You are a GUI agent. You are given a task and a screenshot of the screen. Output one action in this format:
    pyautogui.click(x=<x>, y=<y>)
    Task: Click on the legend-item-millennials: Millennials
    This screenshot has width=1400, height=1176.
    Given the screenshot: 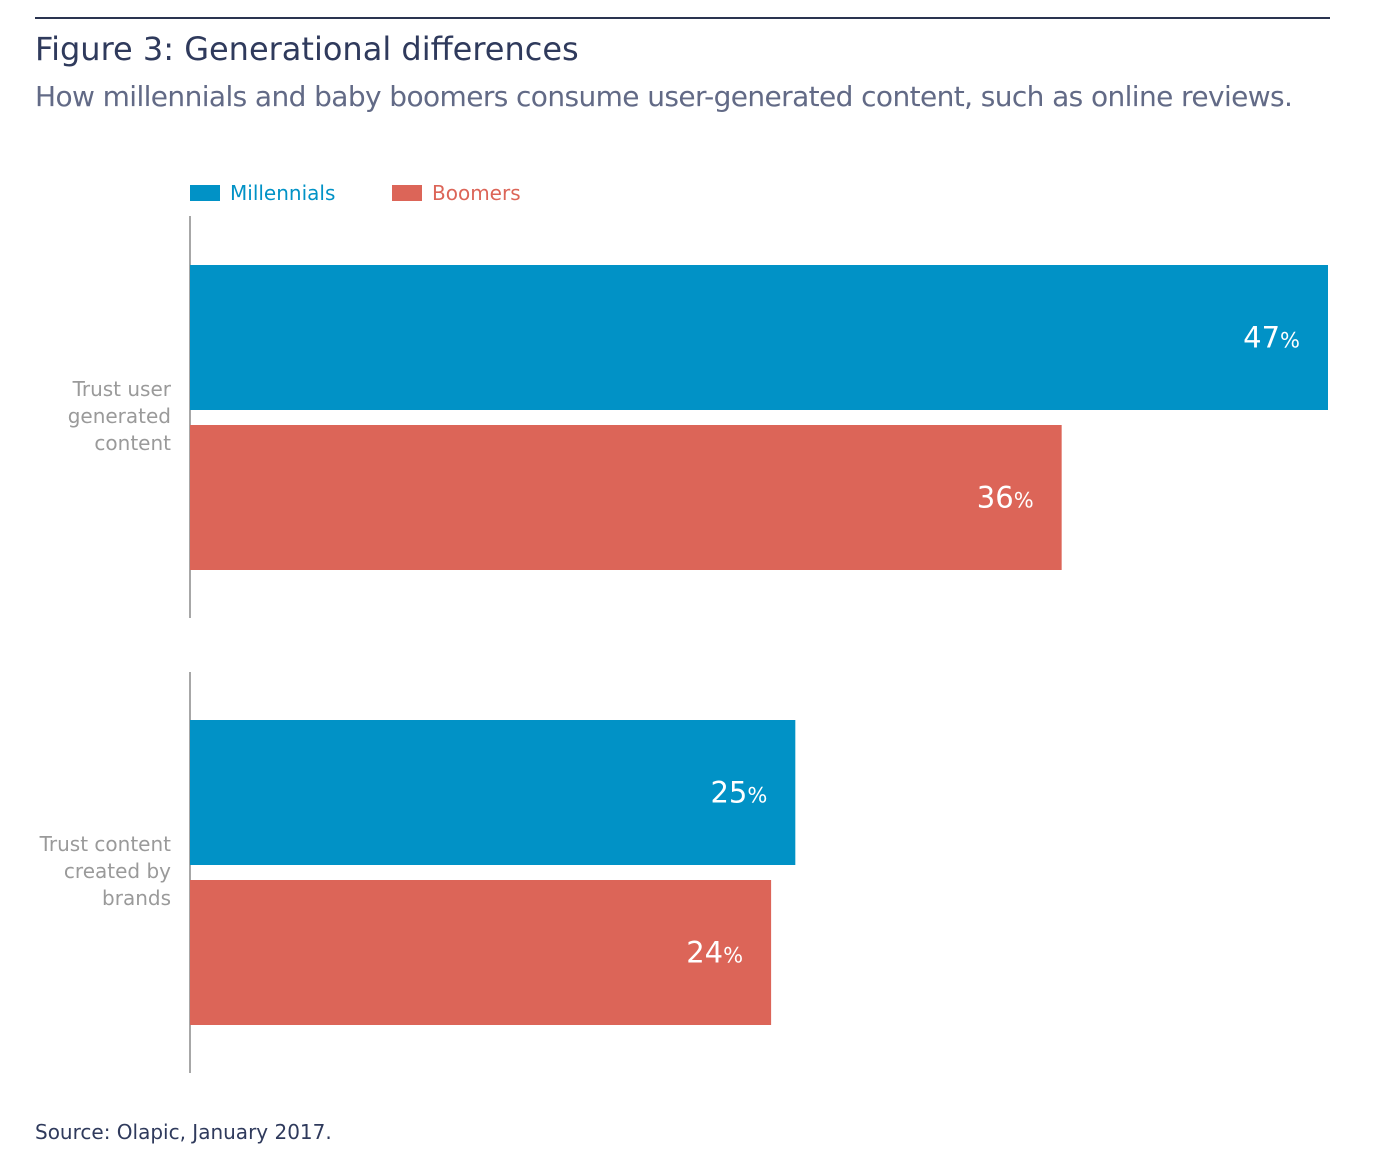 What is the action you would take?
    pyautogui.click(x=262, y=193)
    